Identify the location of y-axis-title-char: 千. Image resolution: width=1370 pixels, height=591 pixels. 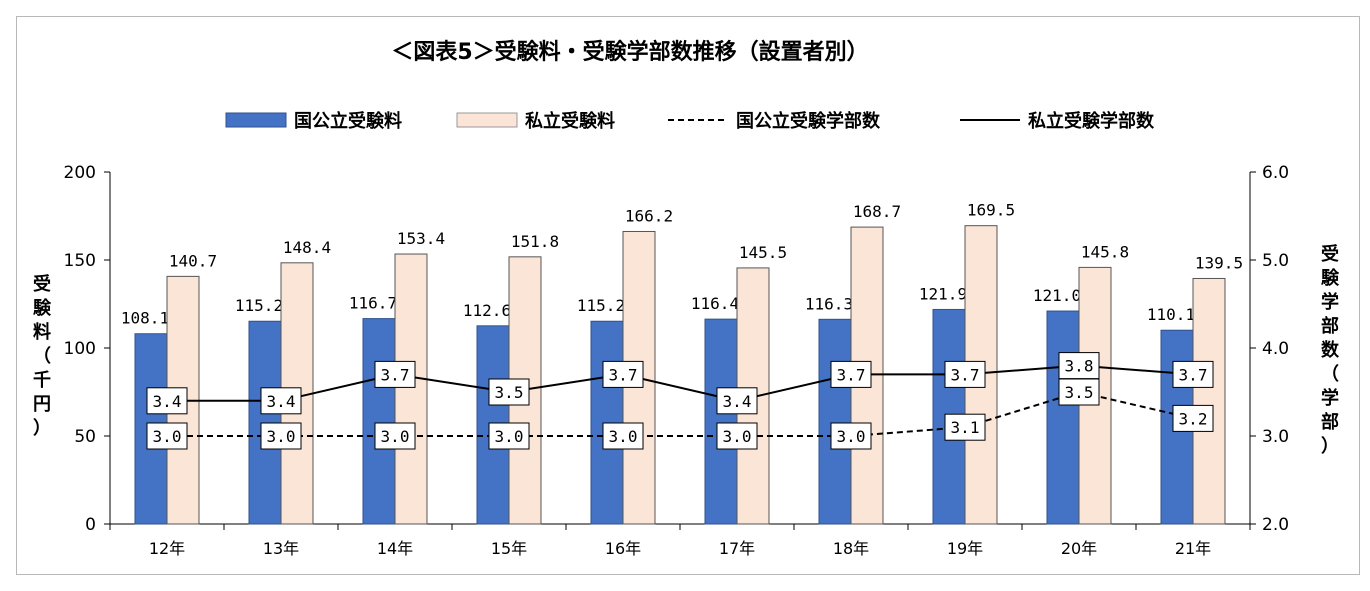
(42, 380).